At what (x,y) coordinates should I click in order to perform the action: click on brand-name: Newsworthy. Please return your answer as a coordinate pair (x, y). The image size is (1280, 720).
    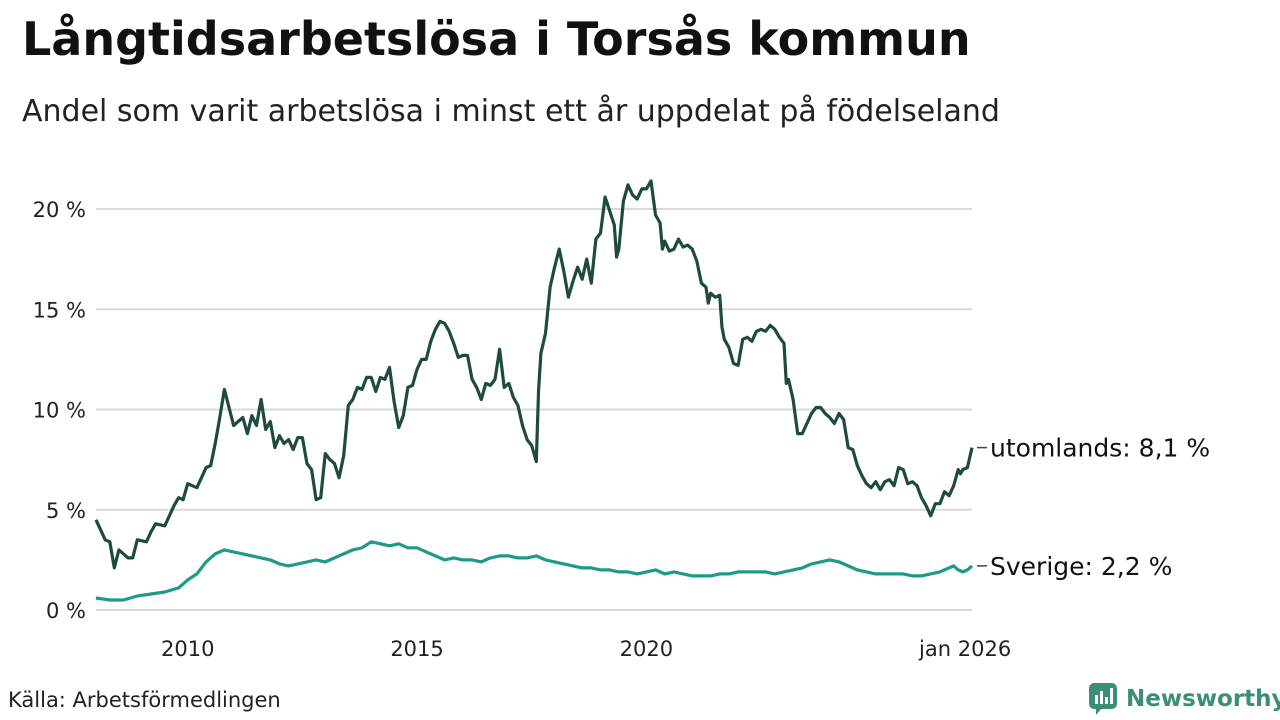
    Looking at the image, I should click on (1203, 699).